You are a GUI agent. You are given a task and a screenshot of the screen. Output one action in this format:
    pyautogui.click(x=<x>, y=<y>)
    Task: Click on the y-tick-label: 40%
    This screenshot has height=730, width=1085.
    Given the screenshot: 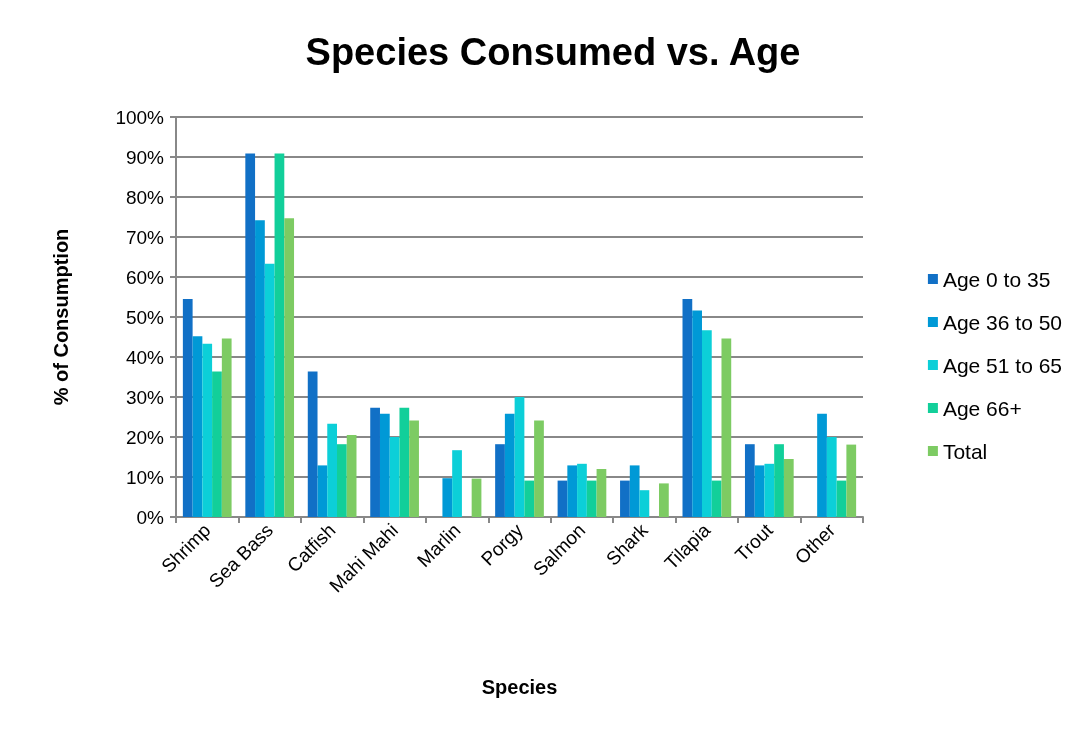 What is the action you would take?
    pyautogui.click(x=145, y=357)
    